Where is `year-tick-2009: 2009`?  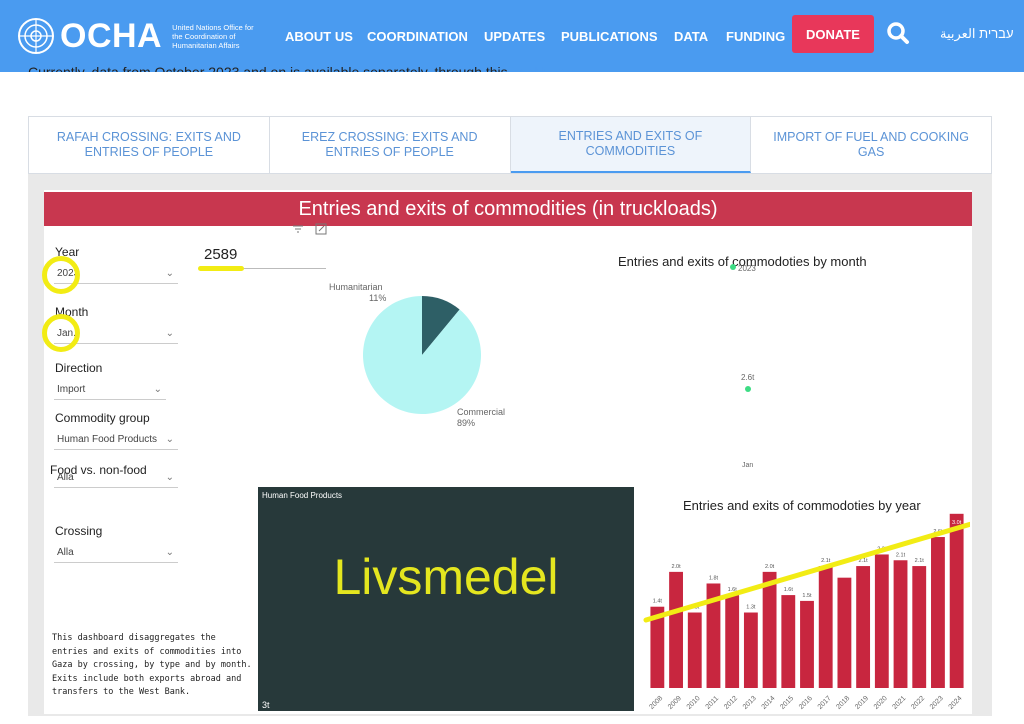 year-tick-2009: 2009 is located at coordinates (675, 703).